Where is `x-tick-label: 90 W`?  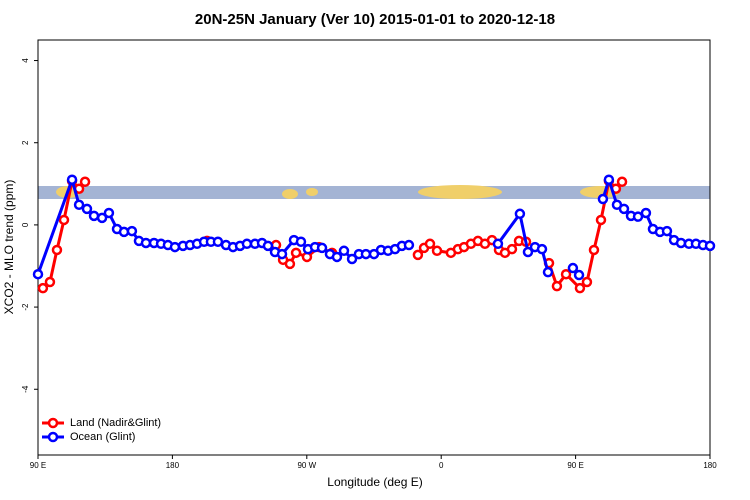
x-tick-label: 90 W is located at coordinates (306, 465).